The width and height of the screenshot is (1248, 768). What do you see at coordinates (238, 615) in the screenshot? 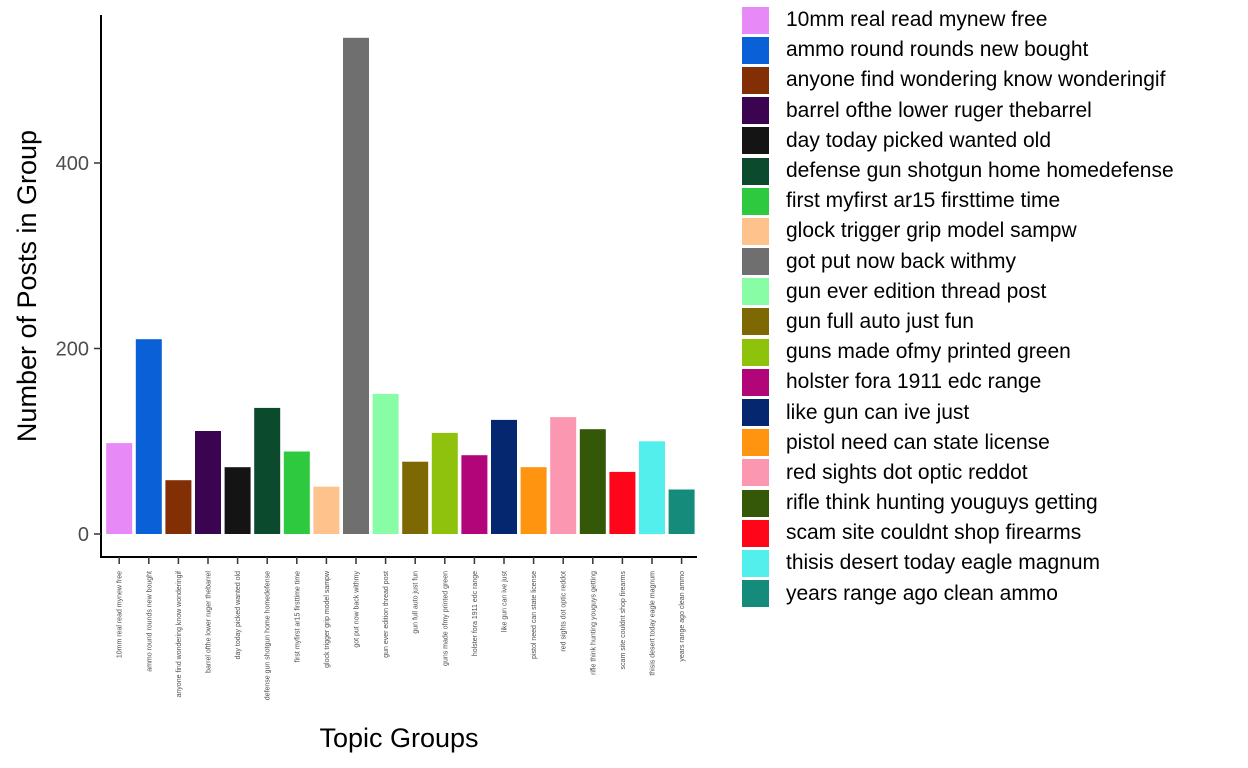
I see `x-tick-label: day today picked wanted old` at bounding box center [238, 615].